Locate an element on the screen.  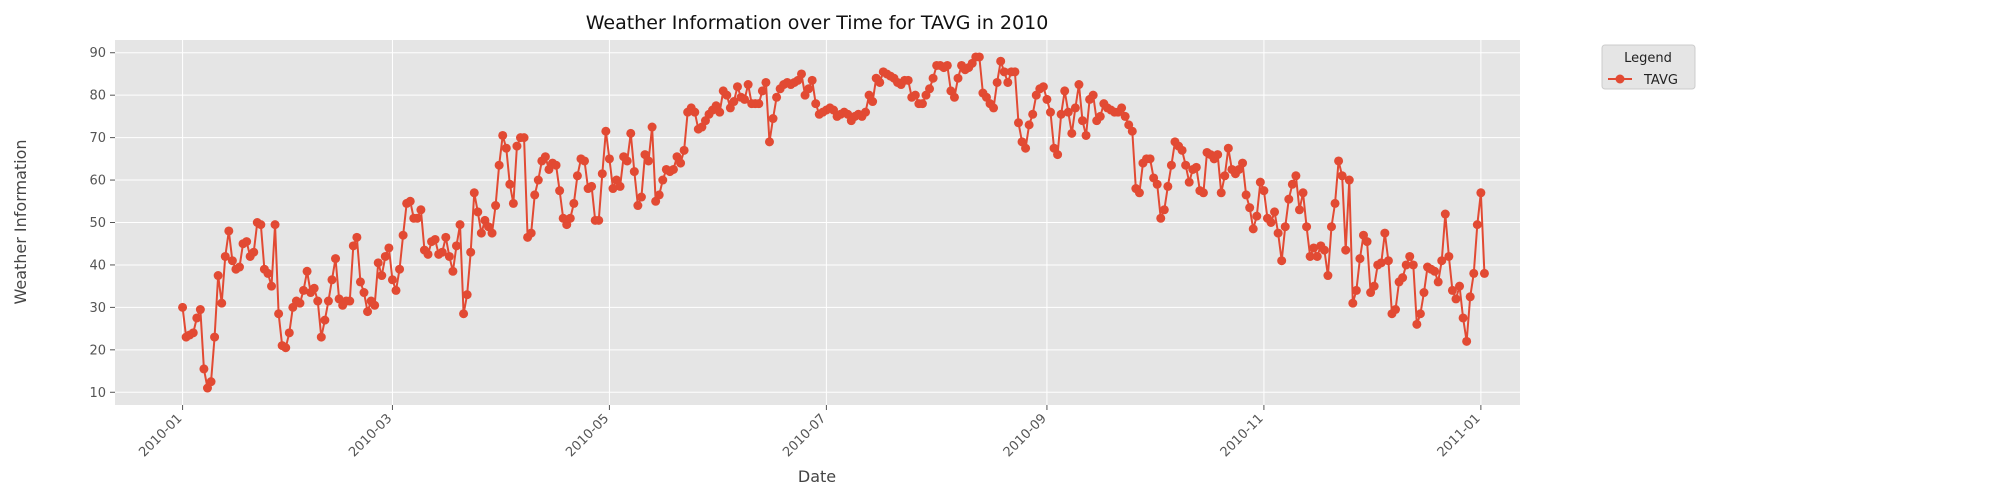
y-tick-label: 40 is located at coordinates (97, 265).